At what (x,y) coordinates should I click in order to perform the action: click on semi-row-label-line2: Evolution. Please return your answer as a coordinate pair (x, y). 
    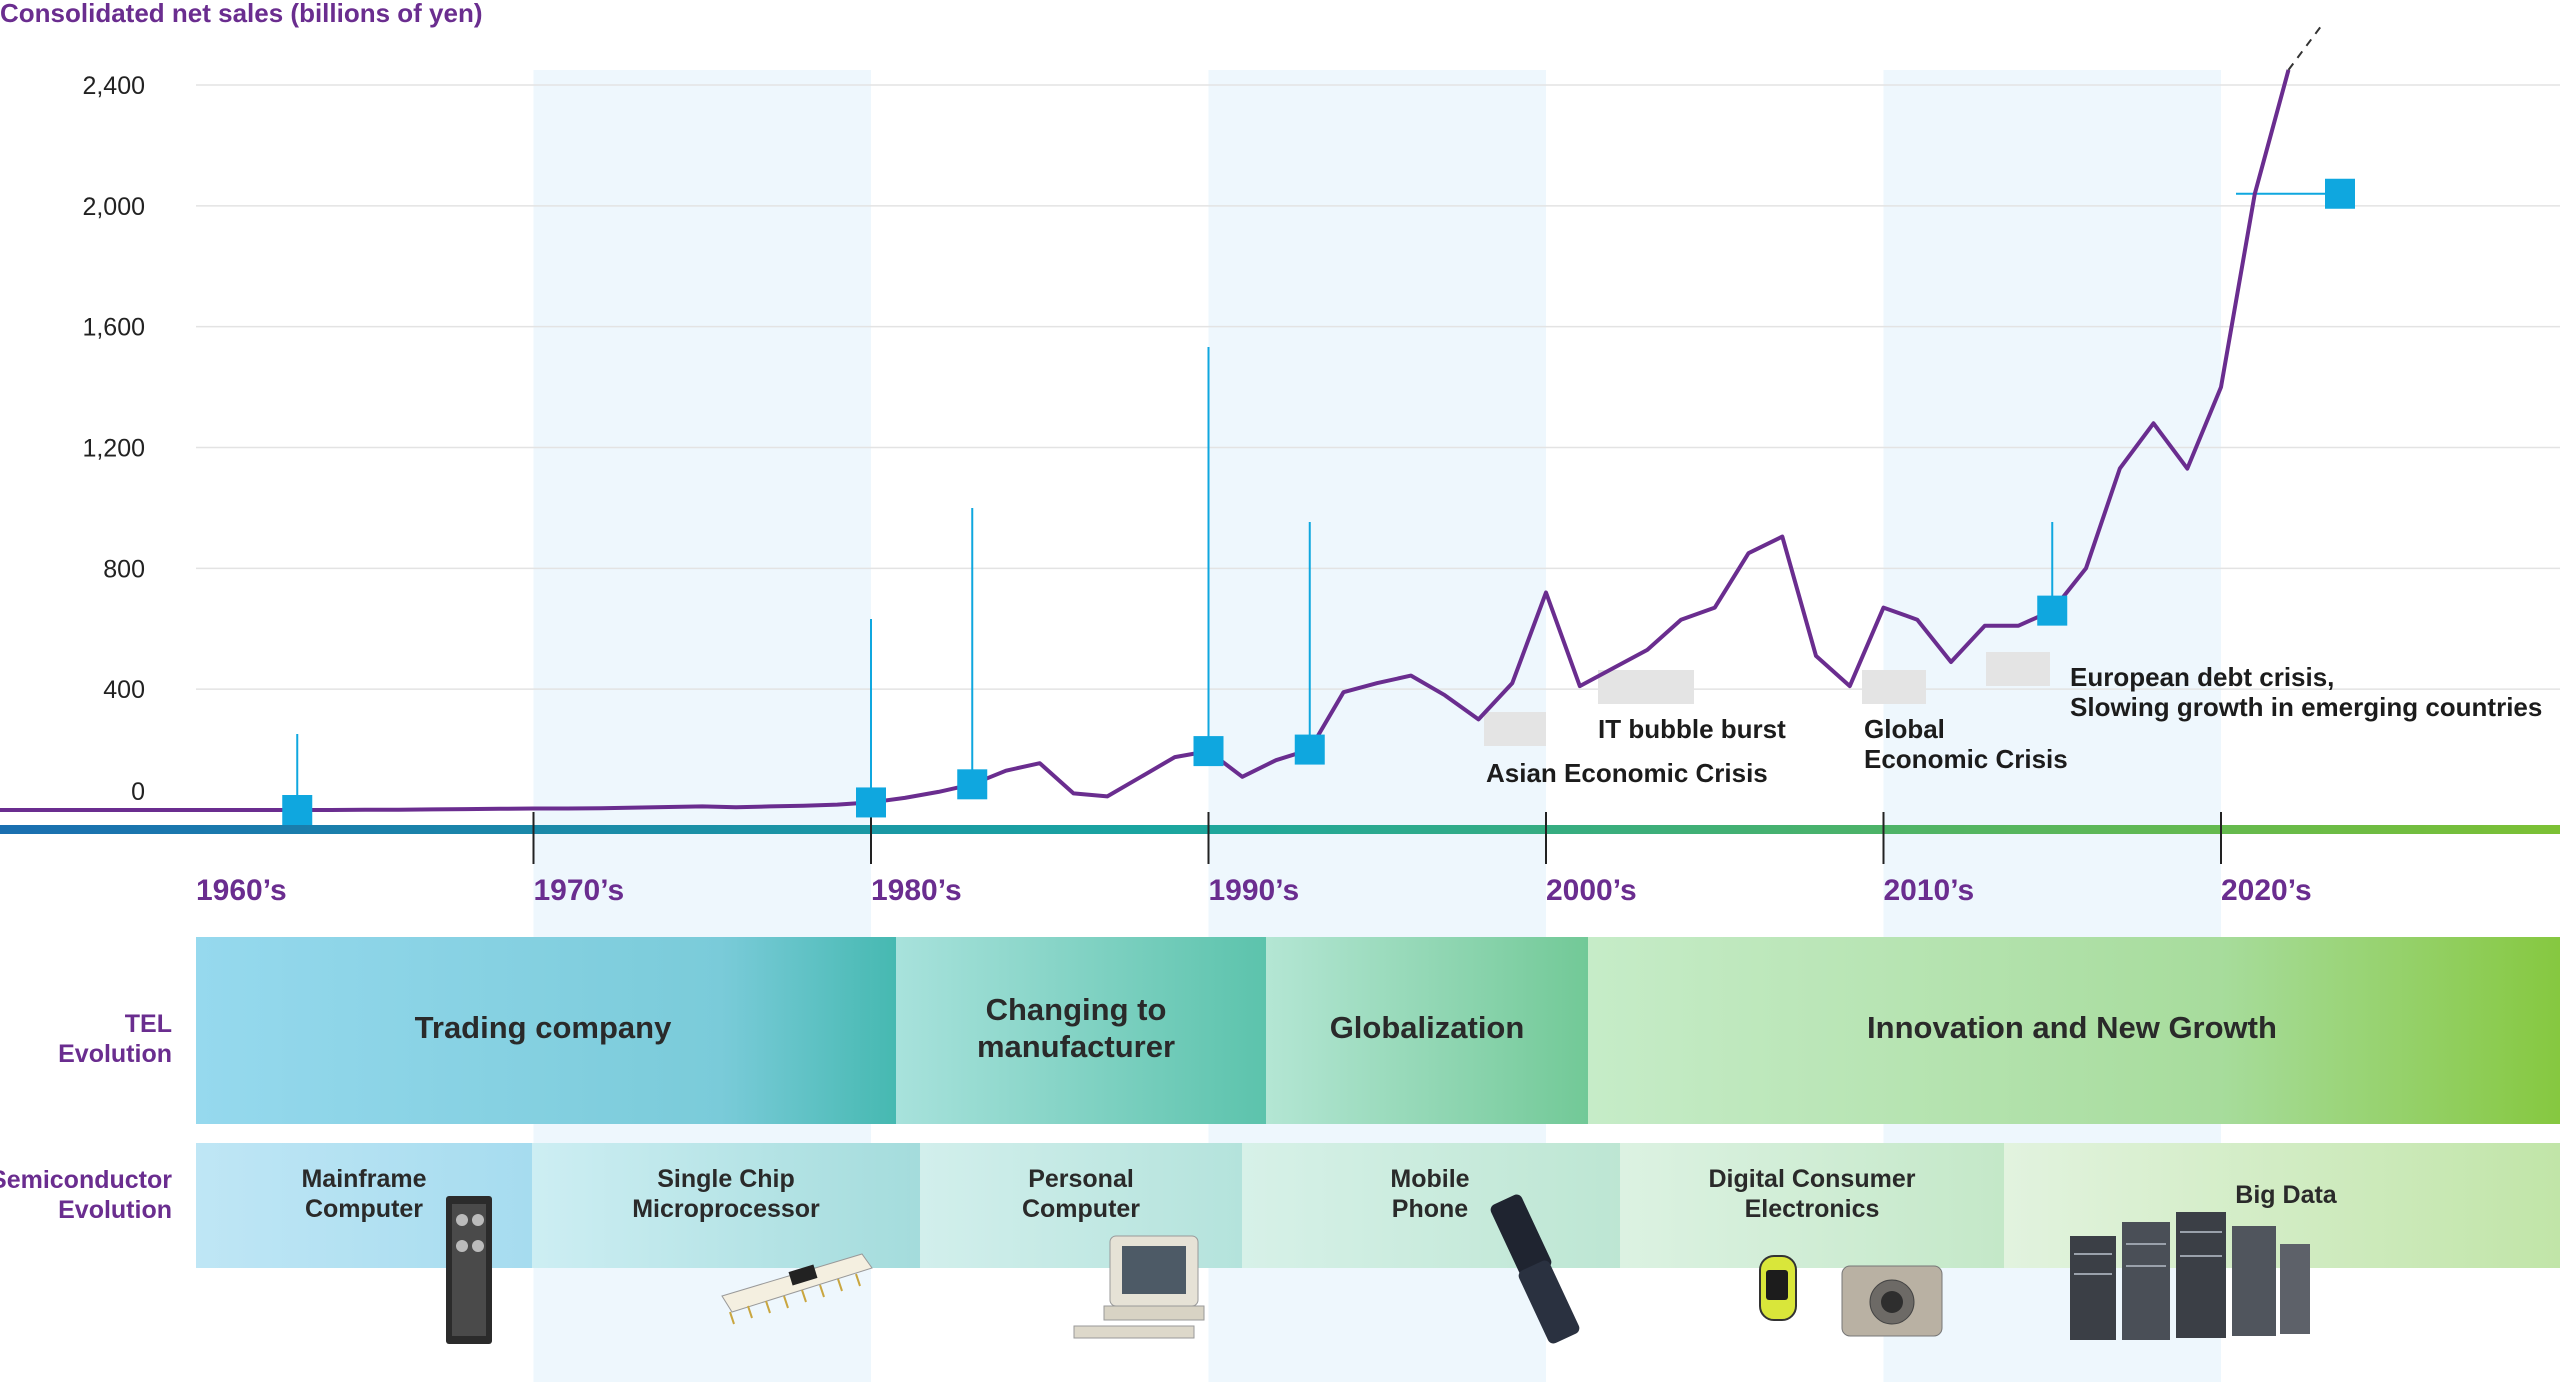
    Looking at the image, I should click on (115, 1210).